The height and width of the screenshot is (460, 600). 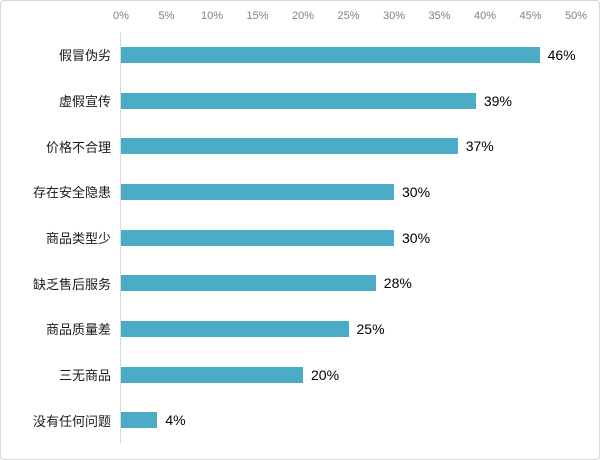 I want to click on value-label: 4%, so click(x=175, y=420).